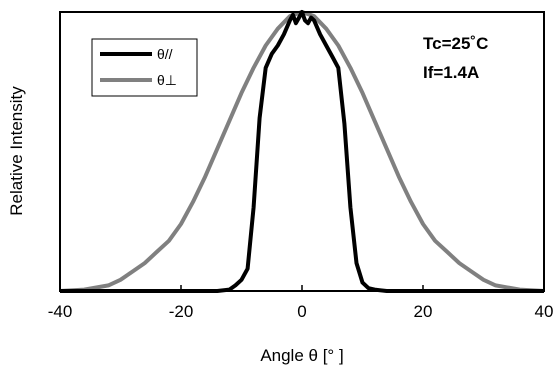  What do you see at coordinates (167, 80) in the screenshot?
I see `legend-label-theta-perp: θ⊥` at bounding box center [167, 80].